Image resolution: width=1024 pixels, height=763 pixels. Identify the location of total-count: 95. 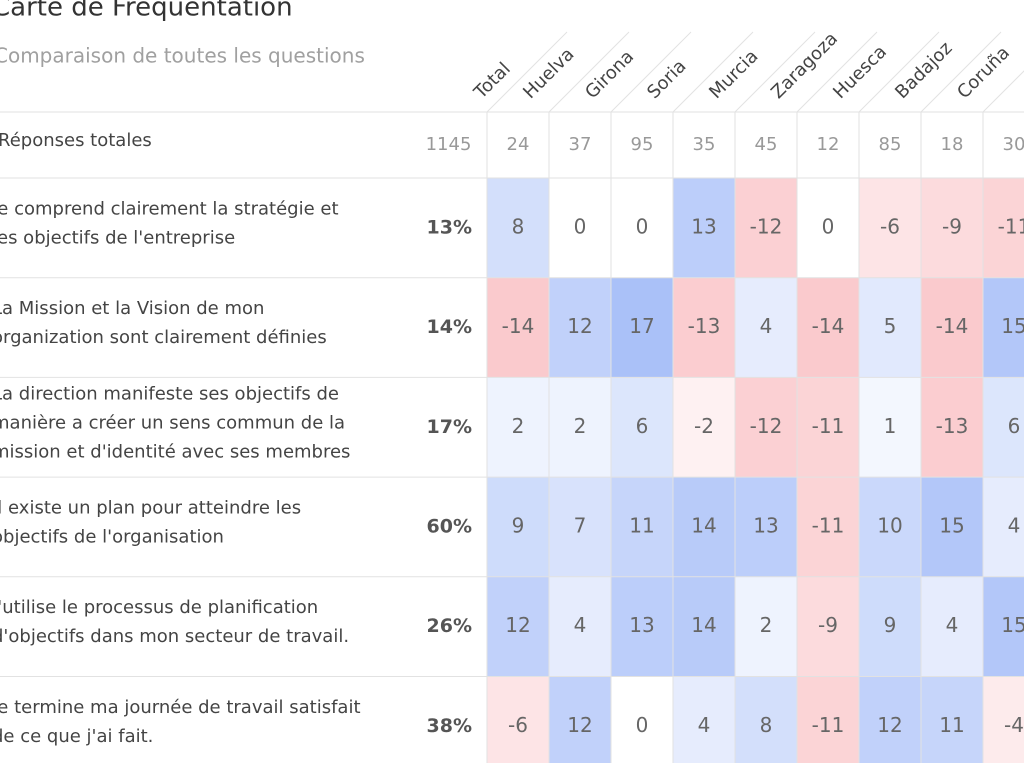
(642, 144).